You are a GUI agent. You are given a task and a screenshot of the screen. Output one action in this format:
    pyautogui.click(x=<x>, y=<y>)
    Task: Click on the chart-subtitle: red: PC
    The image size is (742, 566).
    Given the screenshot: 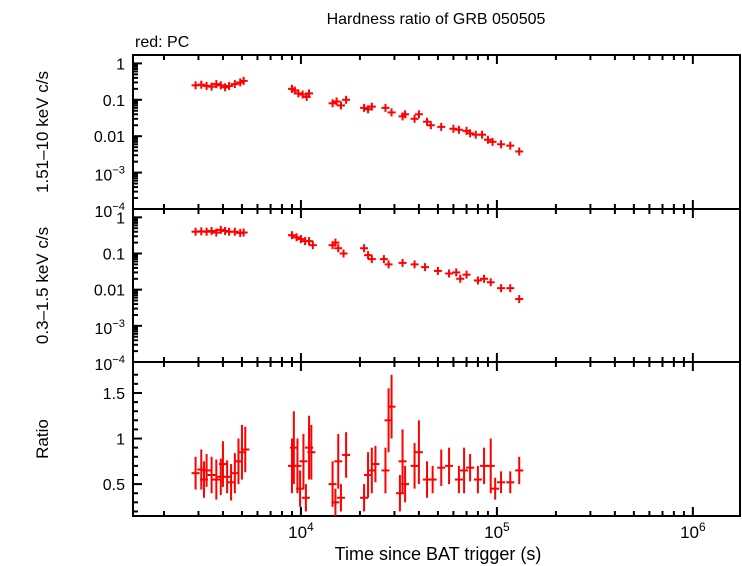 What is the action you would take?
    pyautogui.click(x=162, y=42)
    